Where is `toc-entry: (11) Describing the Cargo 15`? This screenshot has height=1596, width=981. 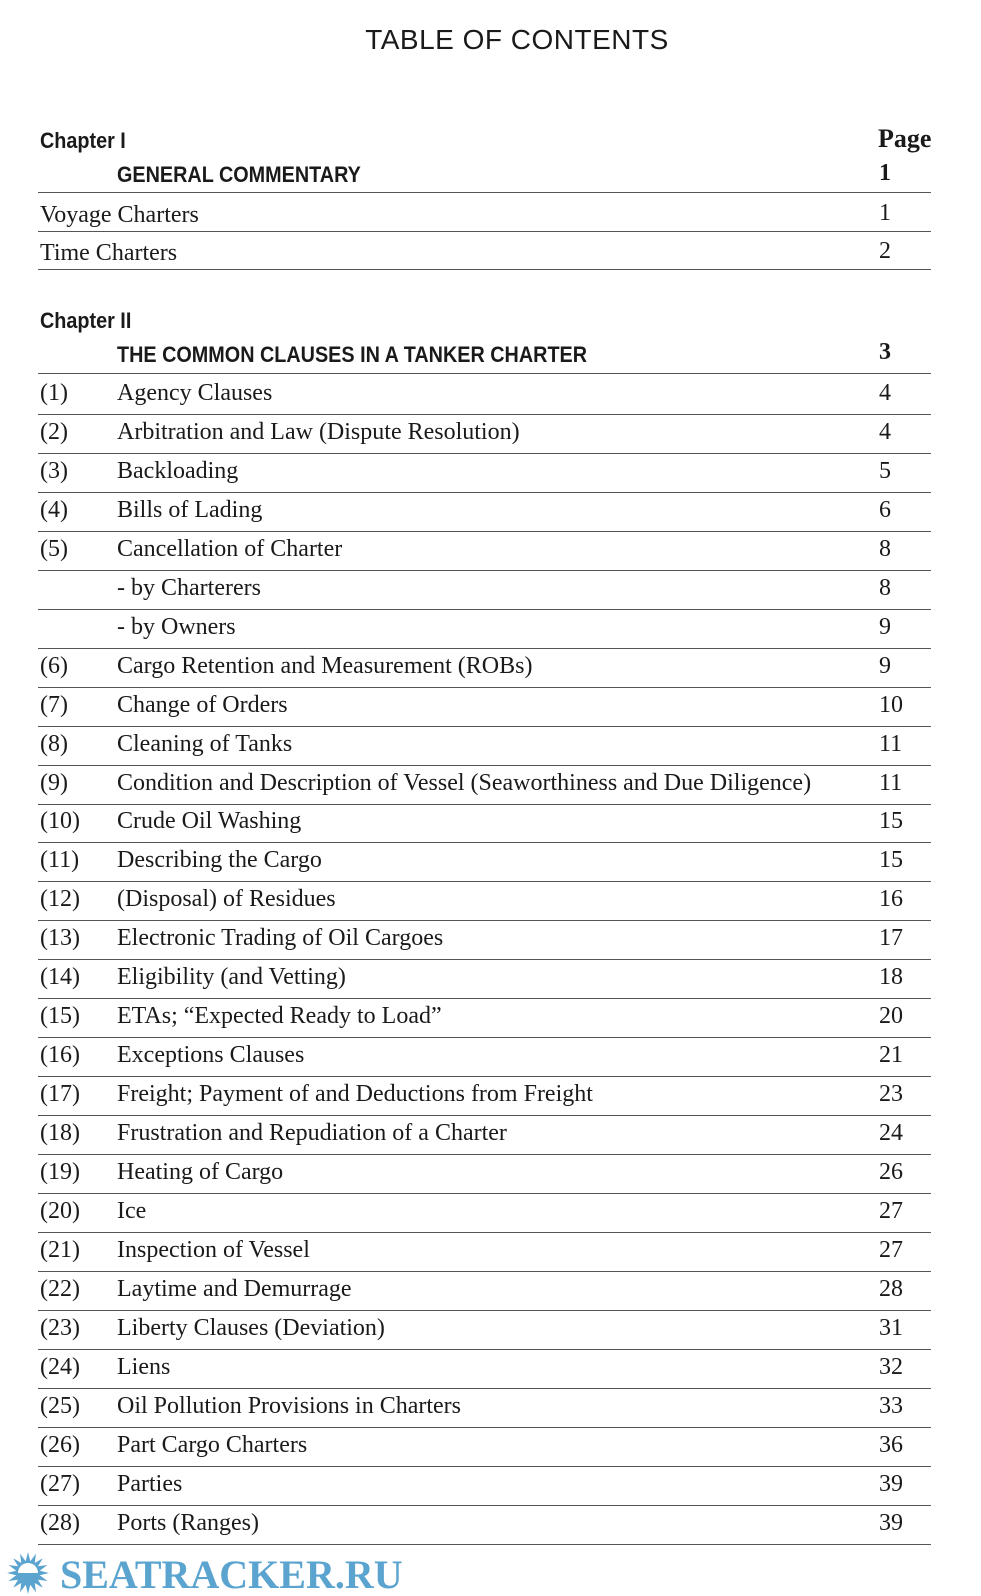 toc-entry: (11) Describing the Cargo 15 is located at coordinates (490, 866).